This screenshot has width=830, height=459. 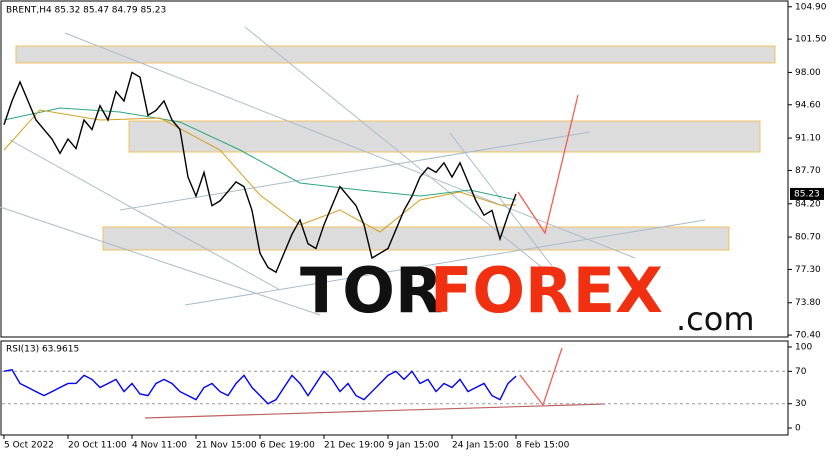 I want to click on resistance-zone, so click(x=395, y=54).